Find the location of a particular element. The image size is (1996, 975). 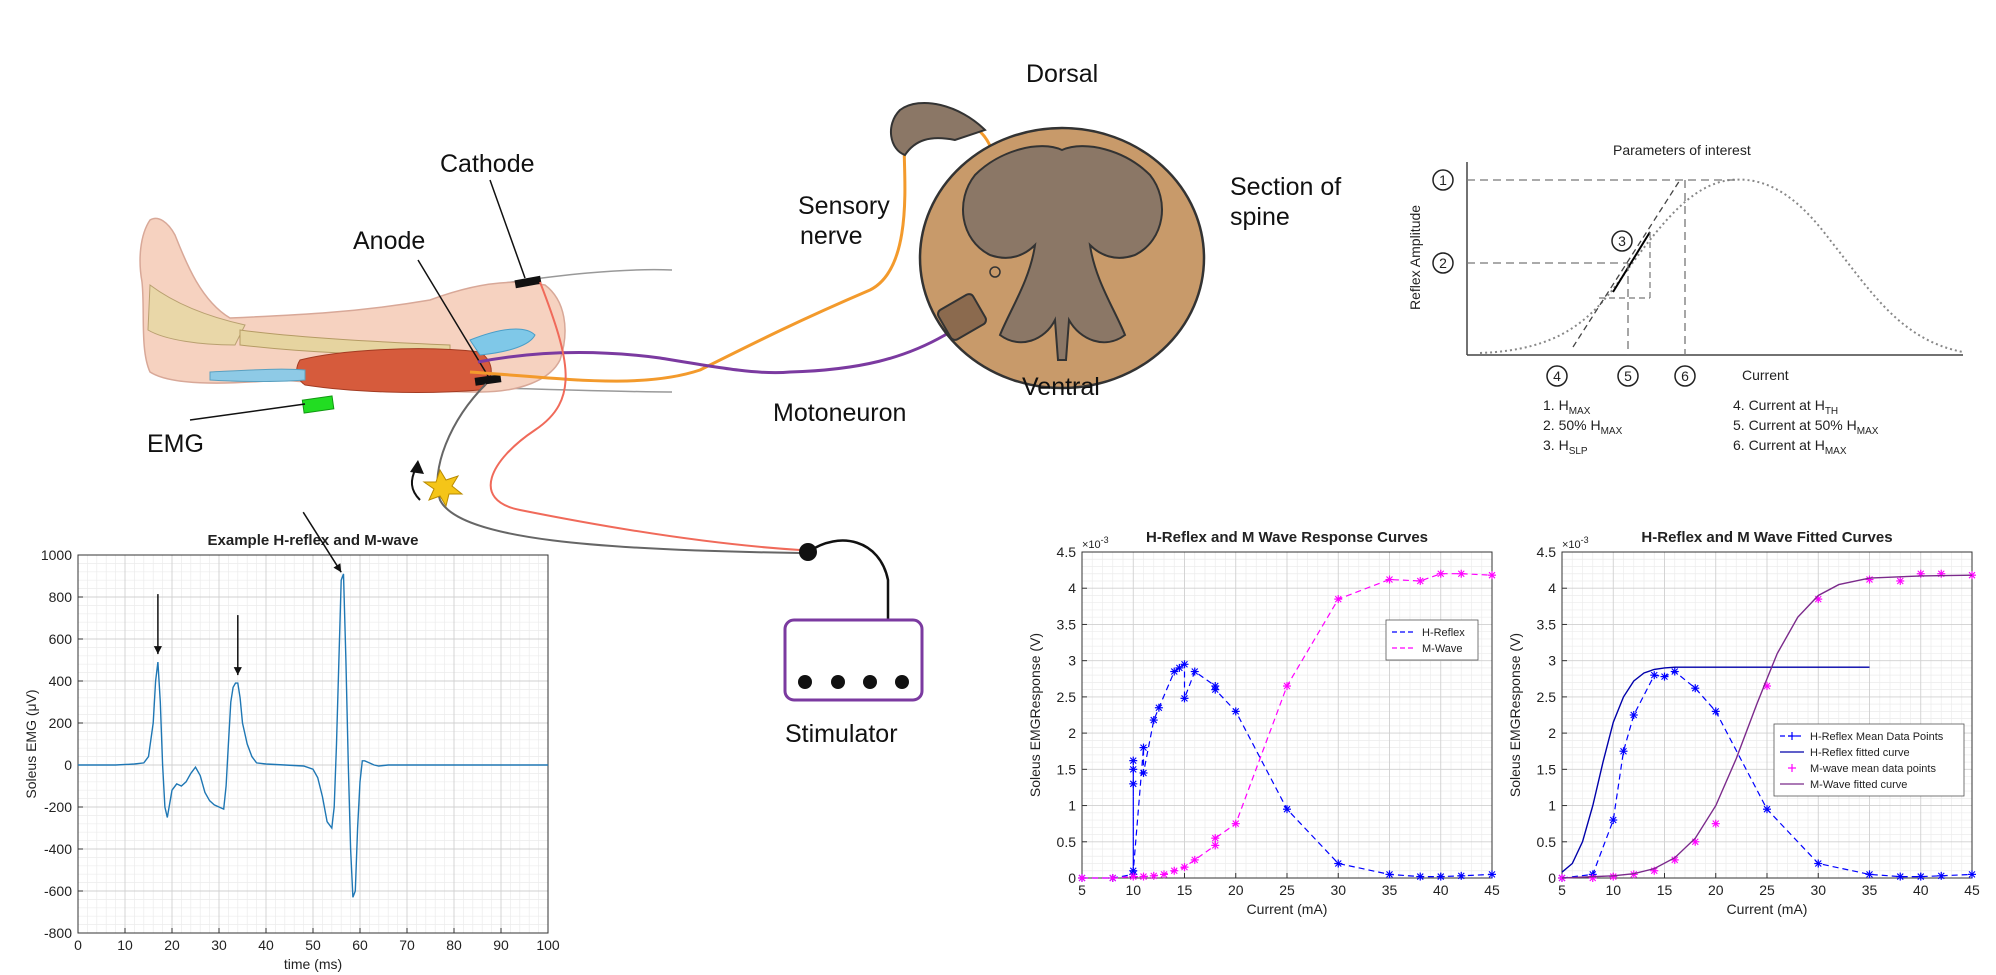

label-dorsal: Dorsal is located at coordinates (1062, 74).